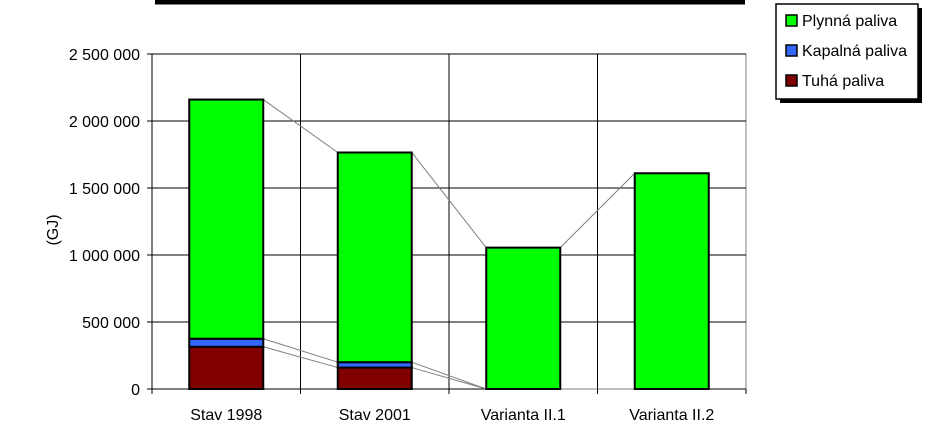  Describe the element at coordinates (523, 415) in the screenshot. I see `x-tick-label: Varianta II.1` at that location.